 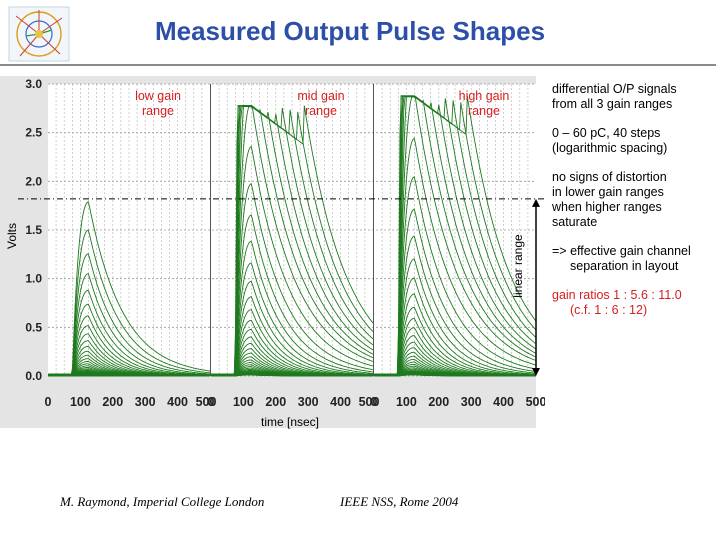 What do you see at coordinates (610, 148) in the screenshot?
I see `note-steps-line-2: (logarithmic spacing)` at bounding box center [610, 148].